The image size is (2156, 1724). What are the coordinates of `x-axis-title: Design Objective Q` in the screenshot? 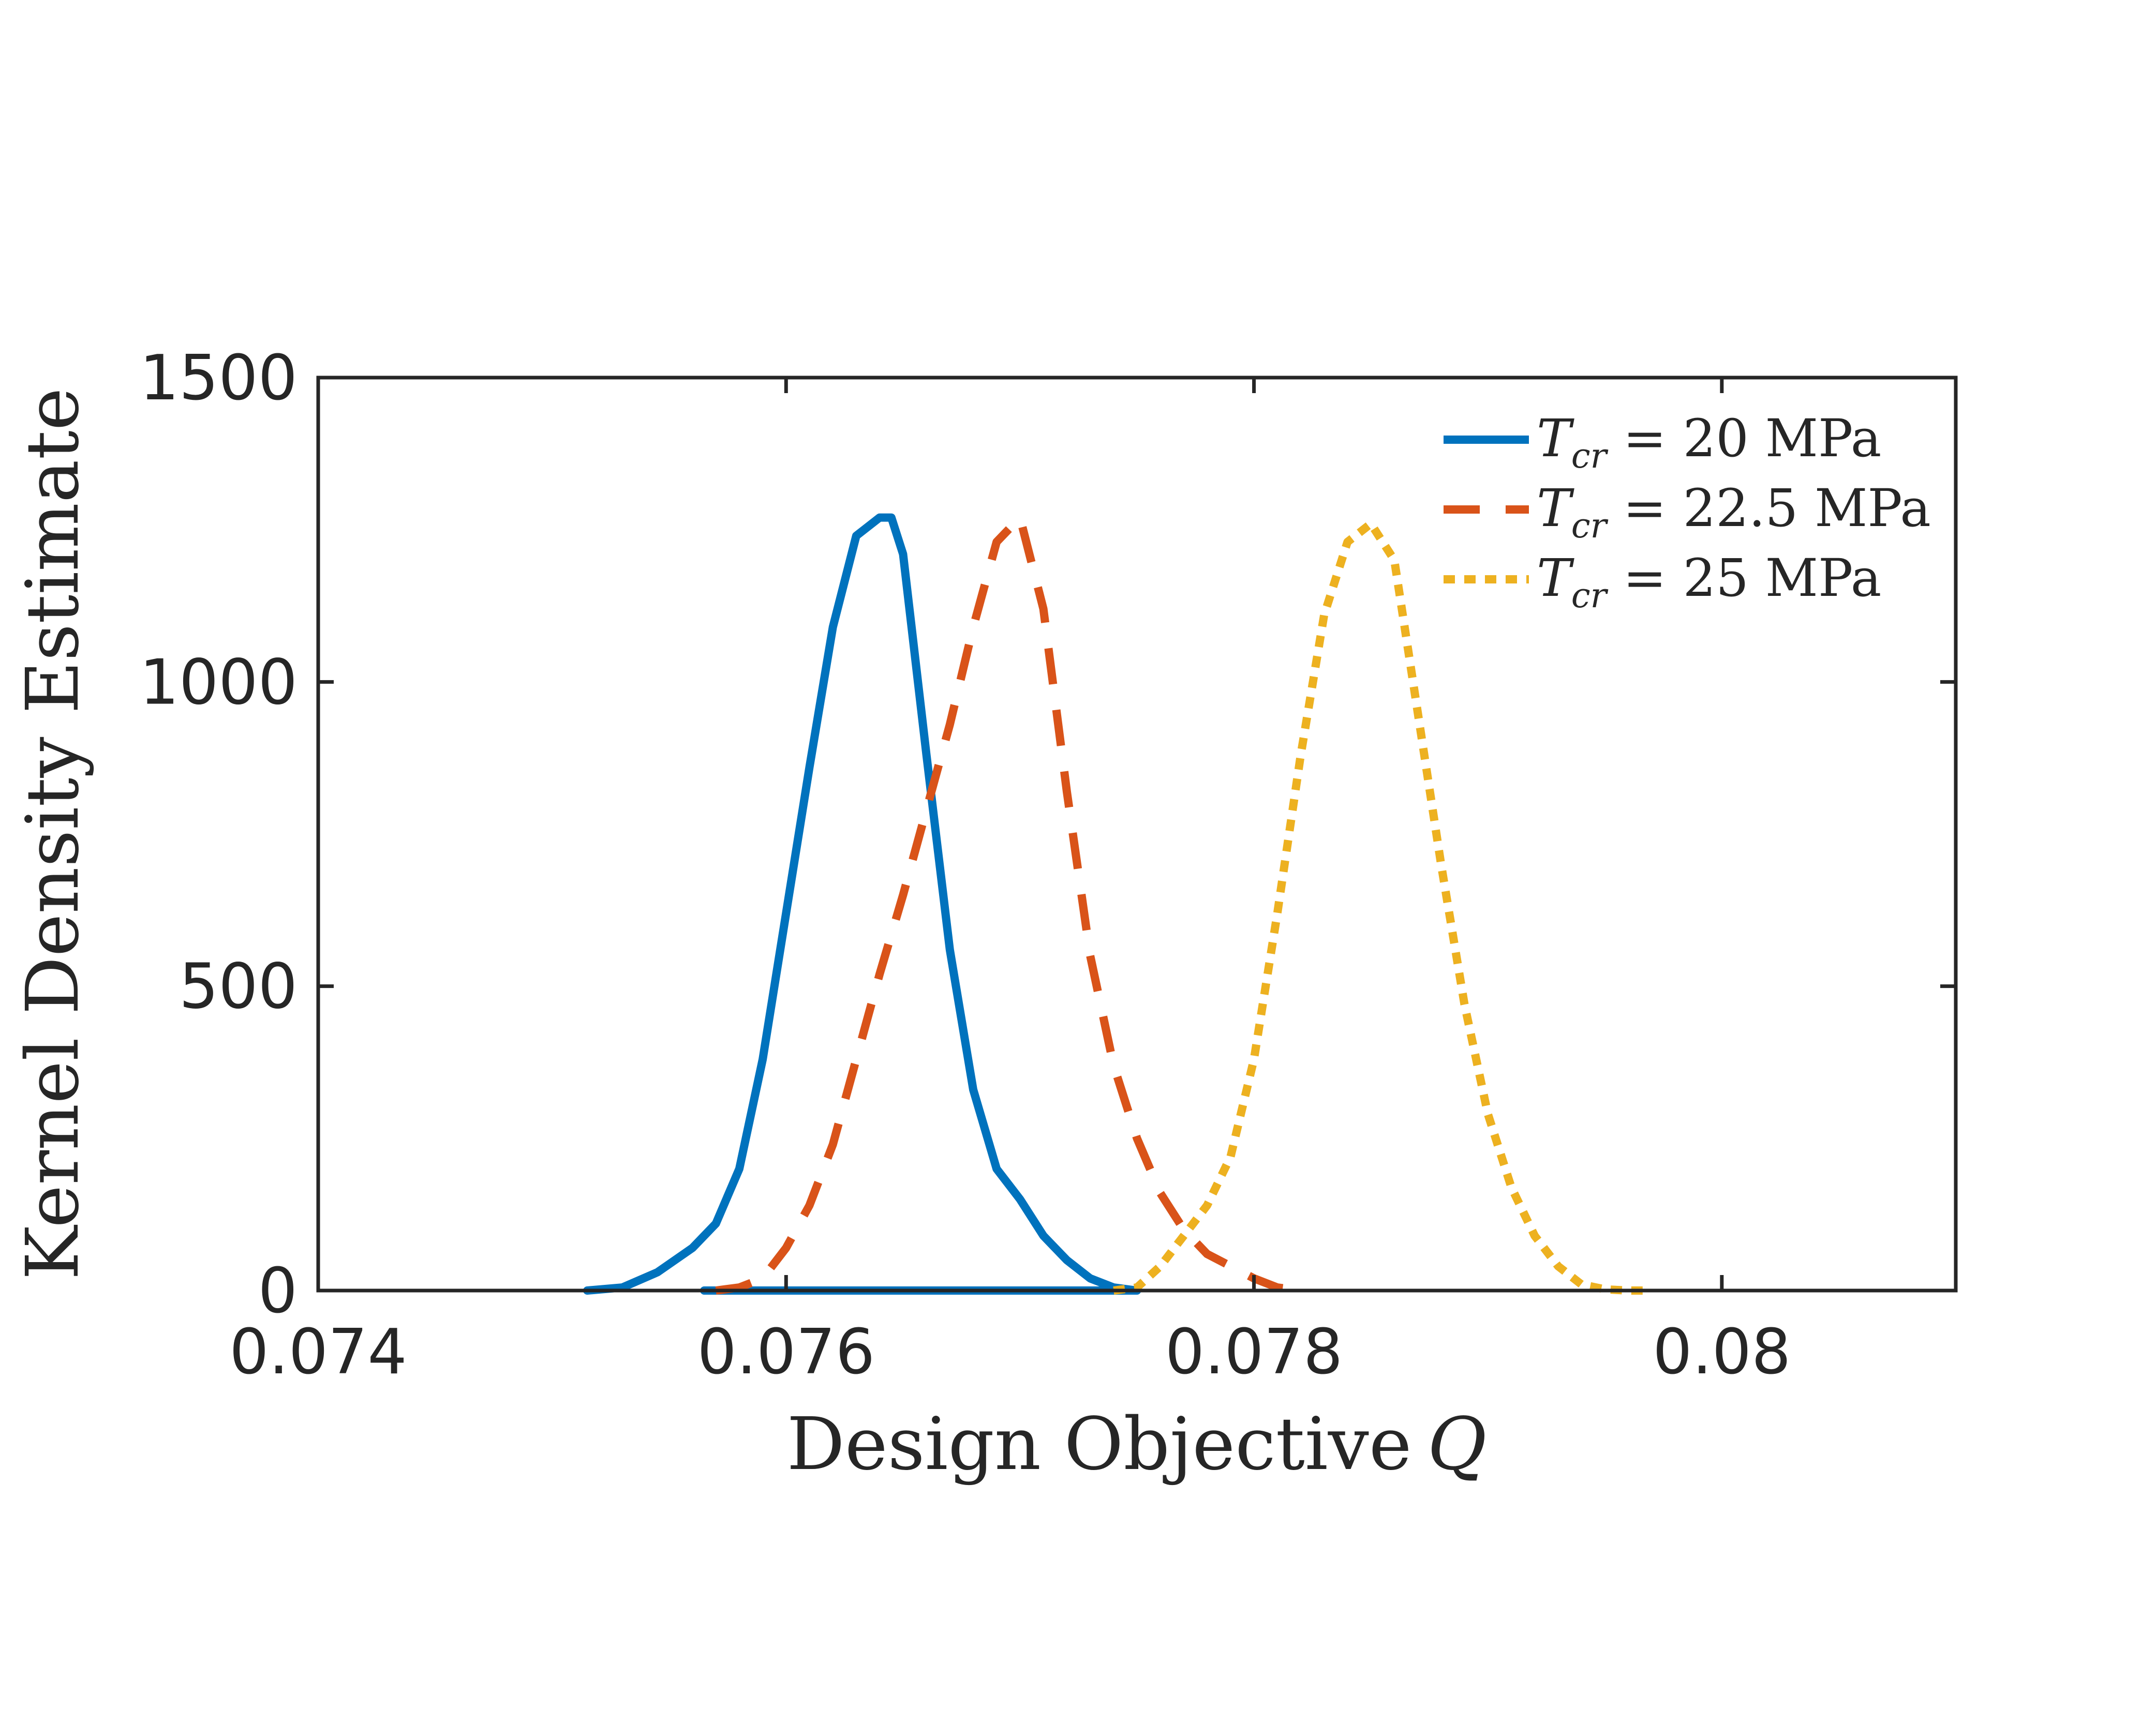 It's located at (1137, 1444).